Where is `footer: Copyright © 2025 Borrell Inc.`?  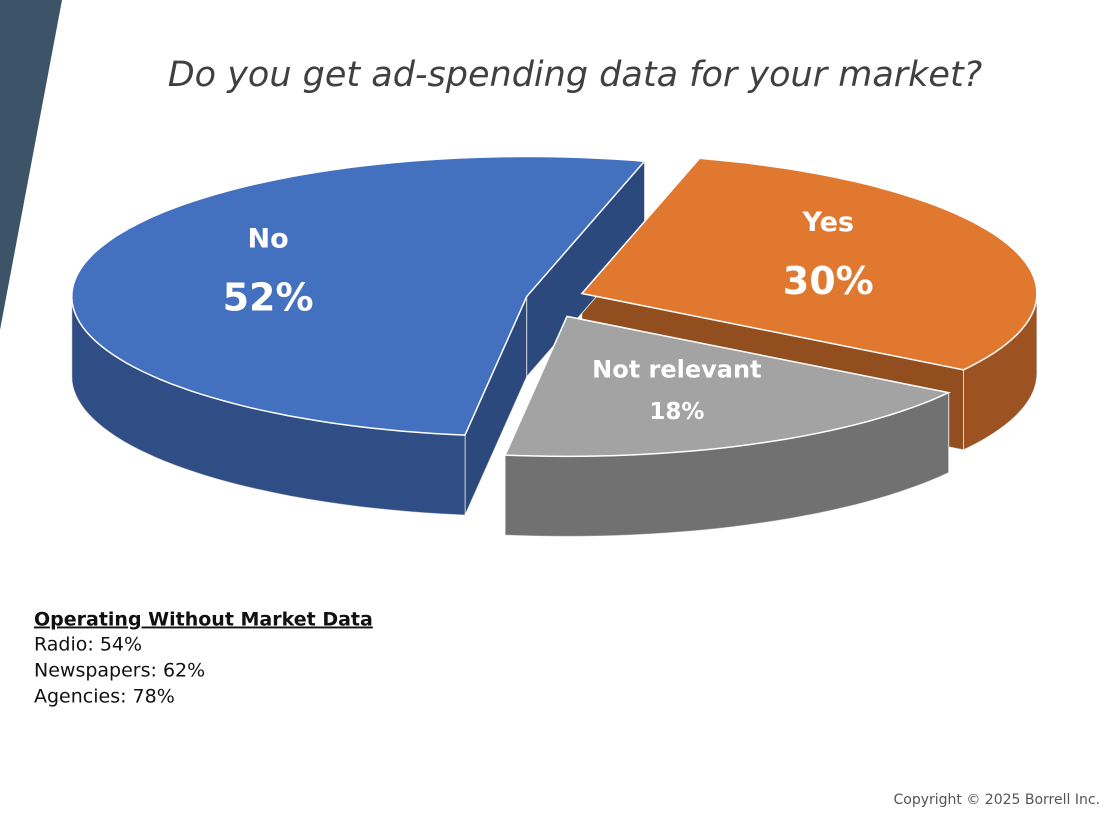
footer: Copyright © 2025 Borrell Inc. is located at coordinates (996, 800).